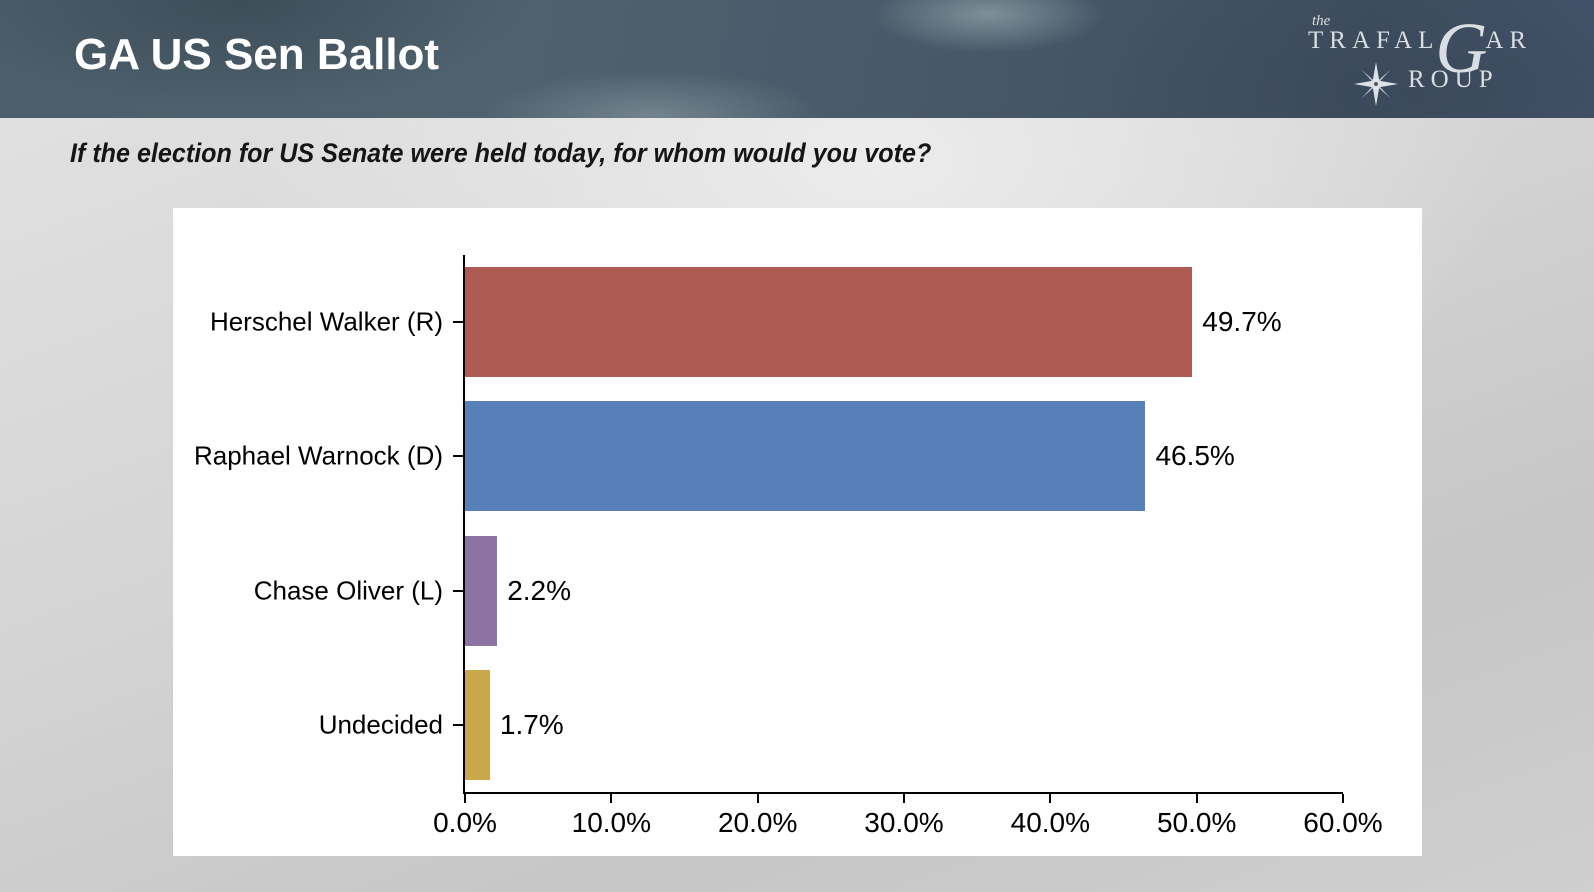 This screenshot has height=892, width=1594. What do you see at coordinates (539, 590) in the screenshot?
I see `value-label: 2.2%` at bounding box center [539, 590].